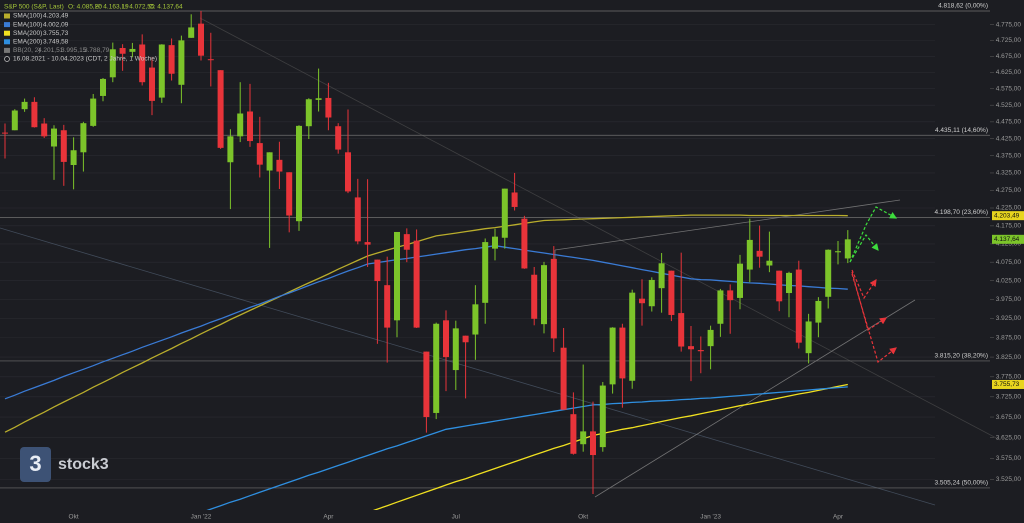 This screenshot has width=1024, height=523. What do you see at coordinates (961, 356) in the screenshot?
I see `level-label: 3.815,20 (38,20%)` at bounding box center [961, 356].